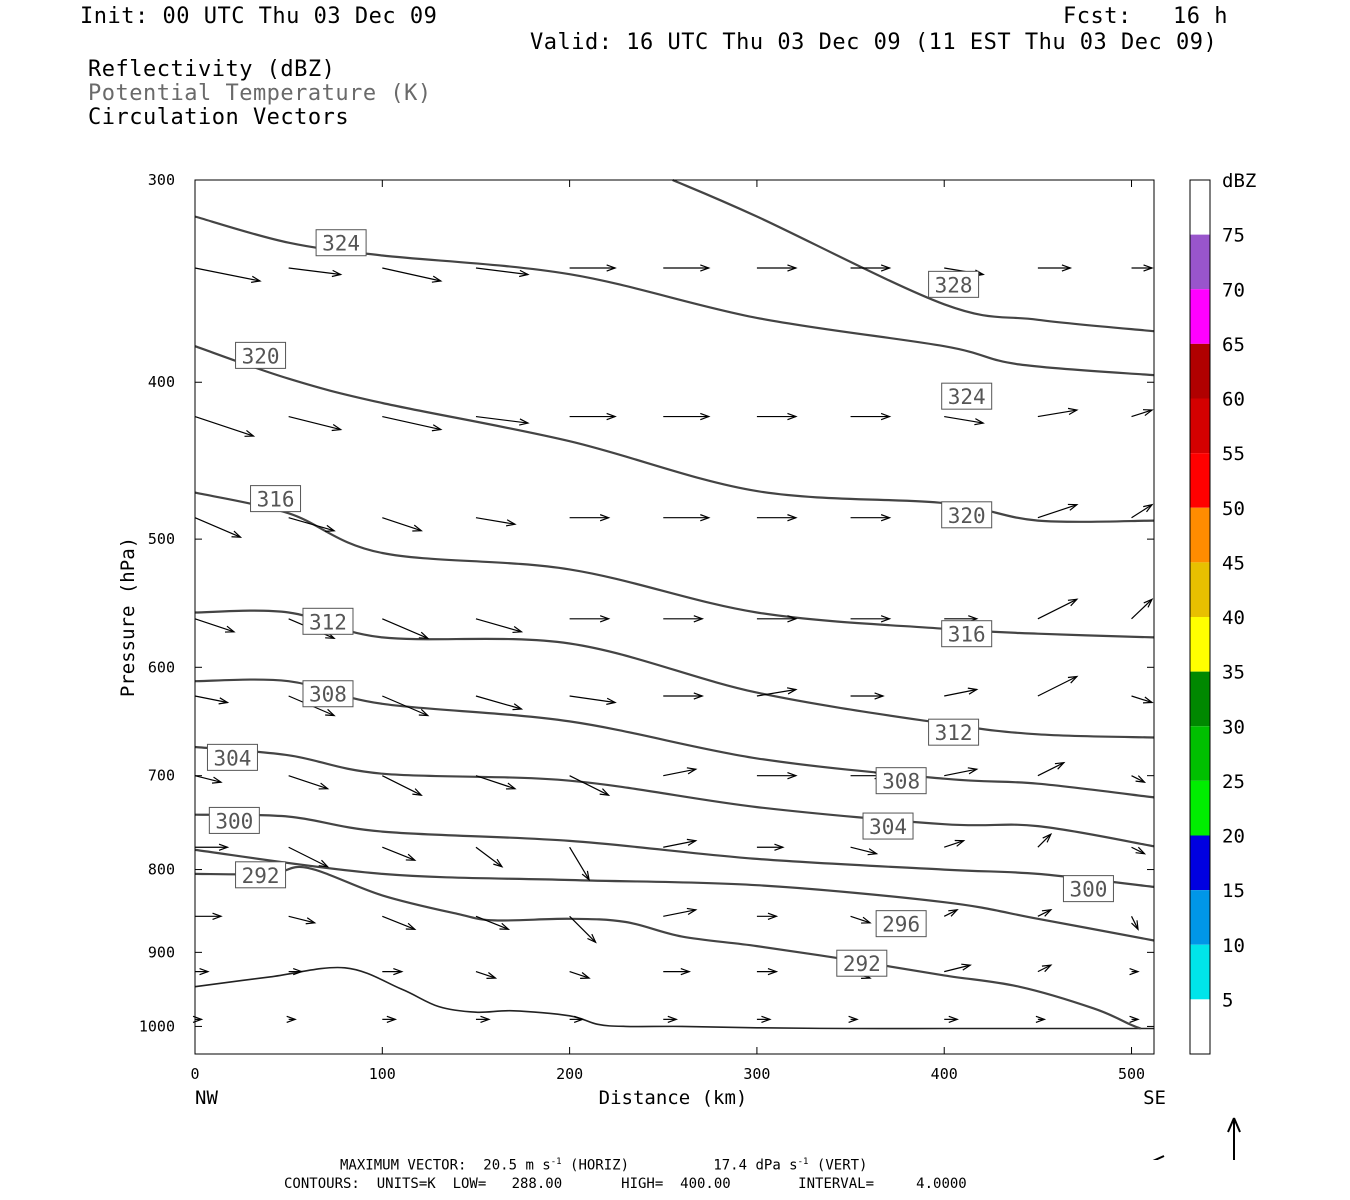  I want to click on vert-tag: (VERT), so click(842, 1165).